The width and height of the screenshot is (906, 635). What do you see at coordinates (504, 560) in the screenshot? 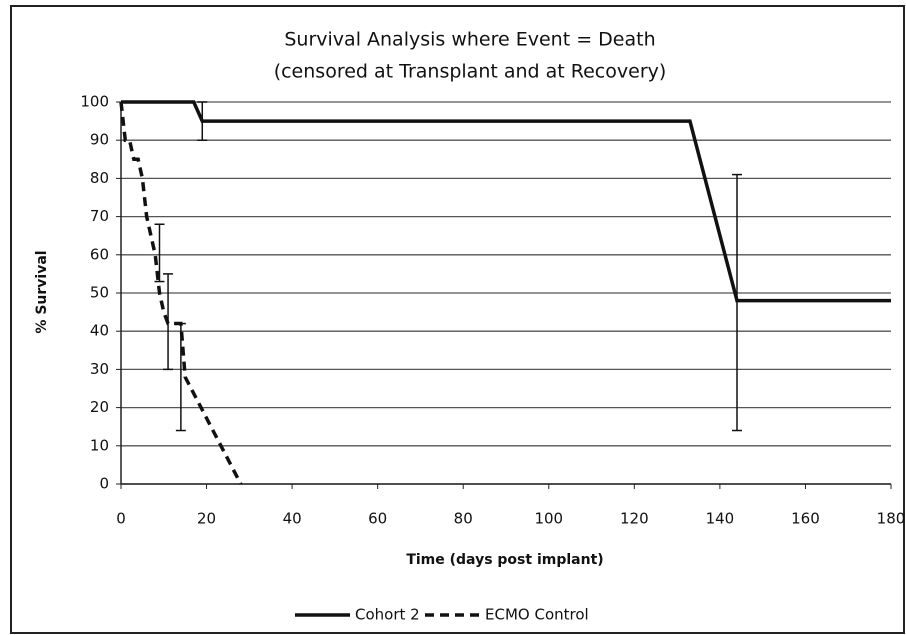
I see `x-axis-title: Time (days post implant)` at bounding box center [504, 560].